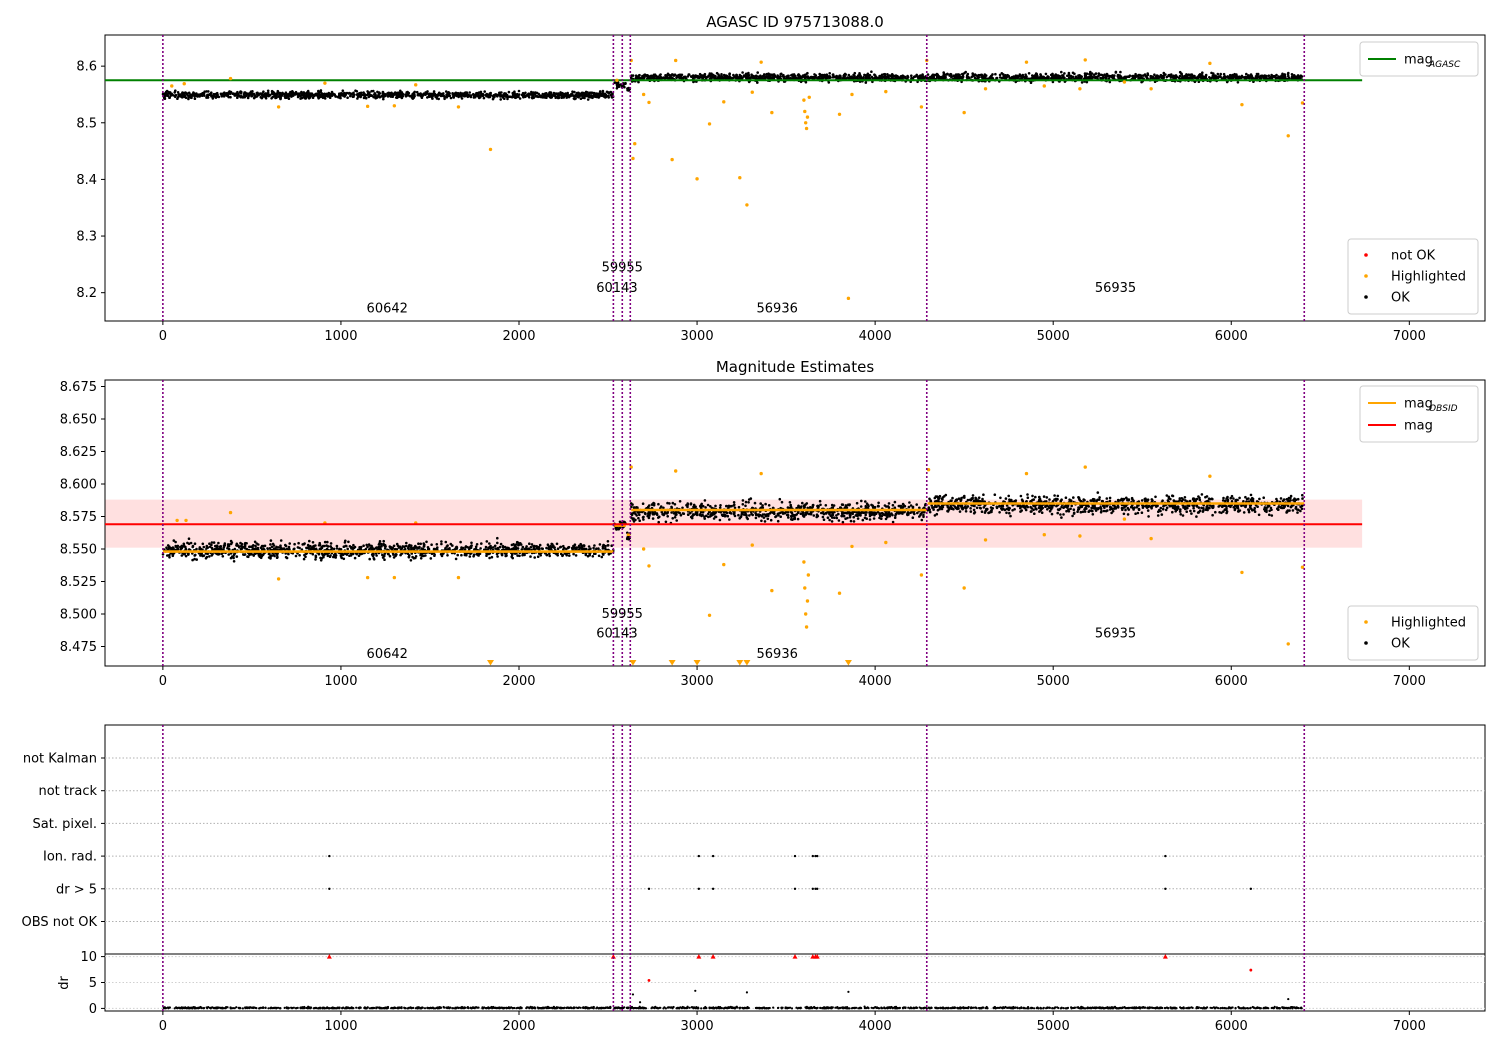 The image size is (1500, 1050). Describe the element at coordinates (86, 237) in the screenshot. I see `y-tick-label: 8.3` at that location.